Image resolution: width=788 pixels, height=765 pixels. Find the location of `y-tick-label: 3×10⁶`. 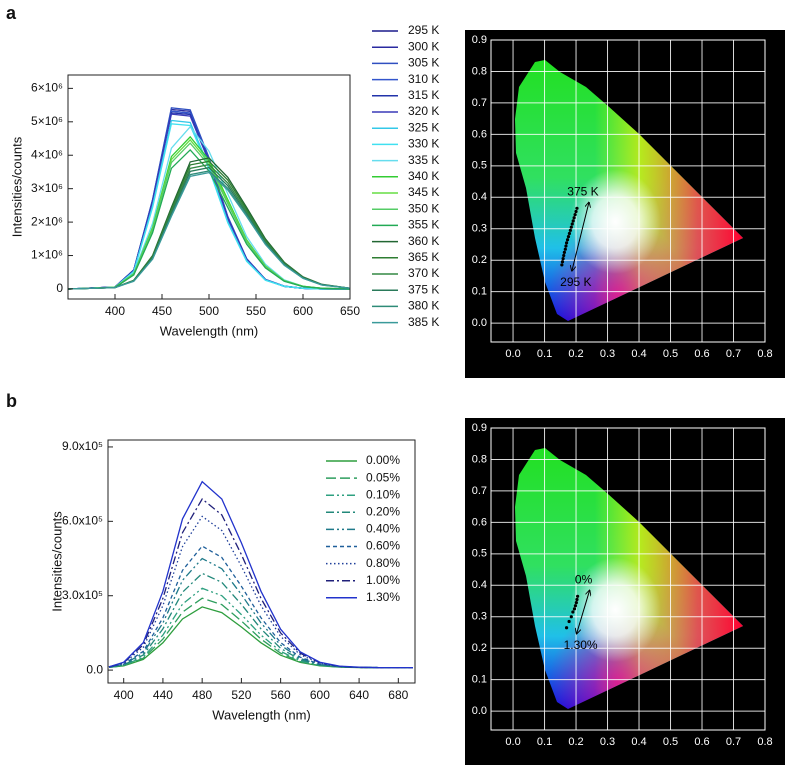

y-tick-label: 3×10⁶ is located at coordinates (47, 188).